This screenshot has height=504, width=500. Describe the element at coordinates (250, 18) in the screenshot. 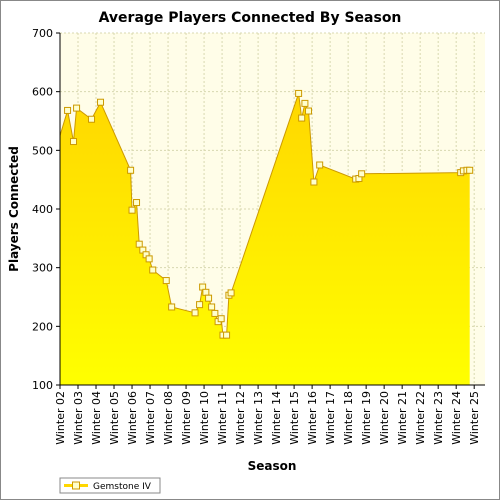

I see `chart-title: Average Players Connected By Season` at that location.